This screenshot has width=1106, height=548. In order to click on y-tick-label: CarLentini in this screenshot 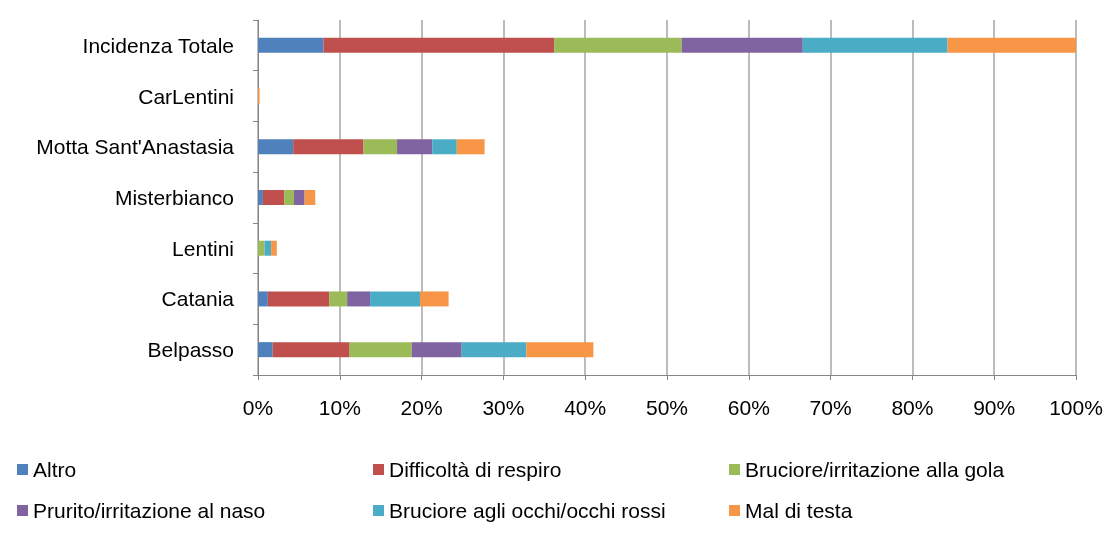, I will do `click(186, 96)`.